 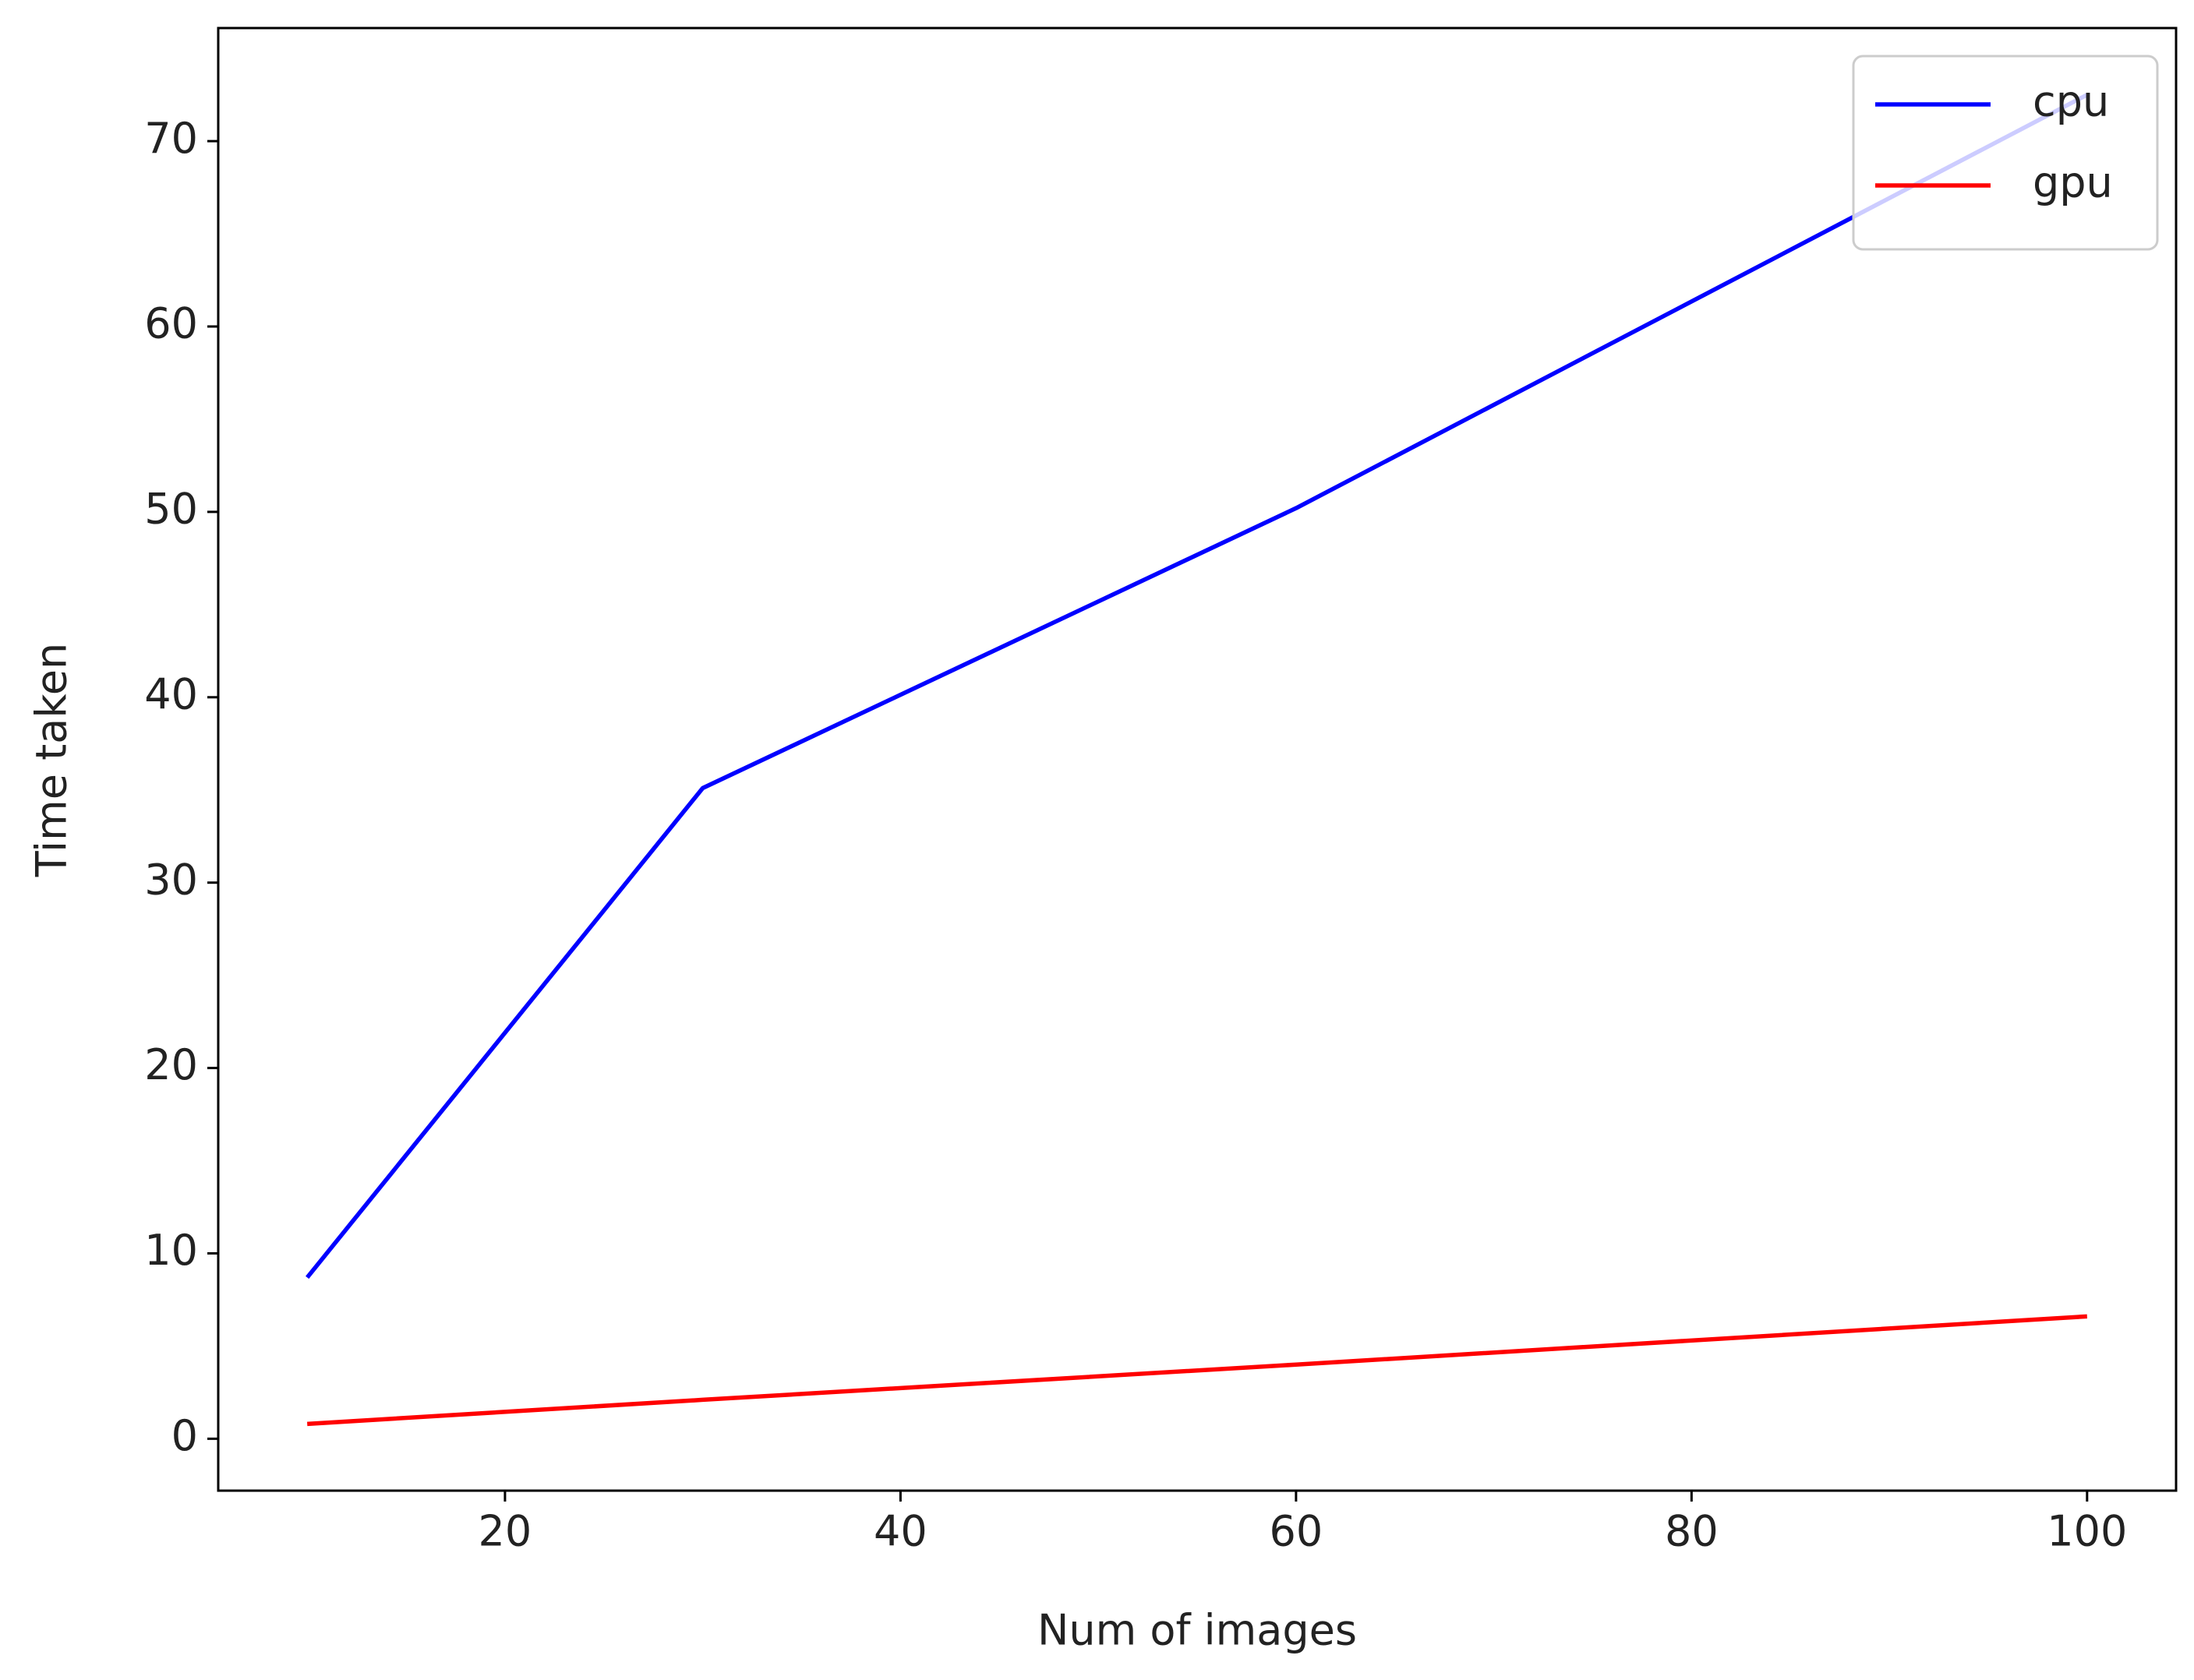 I want to click on legend-label: cpu, so click(x=2071, y=102).